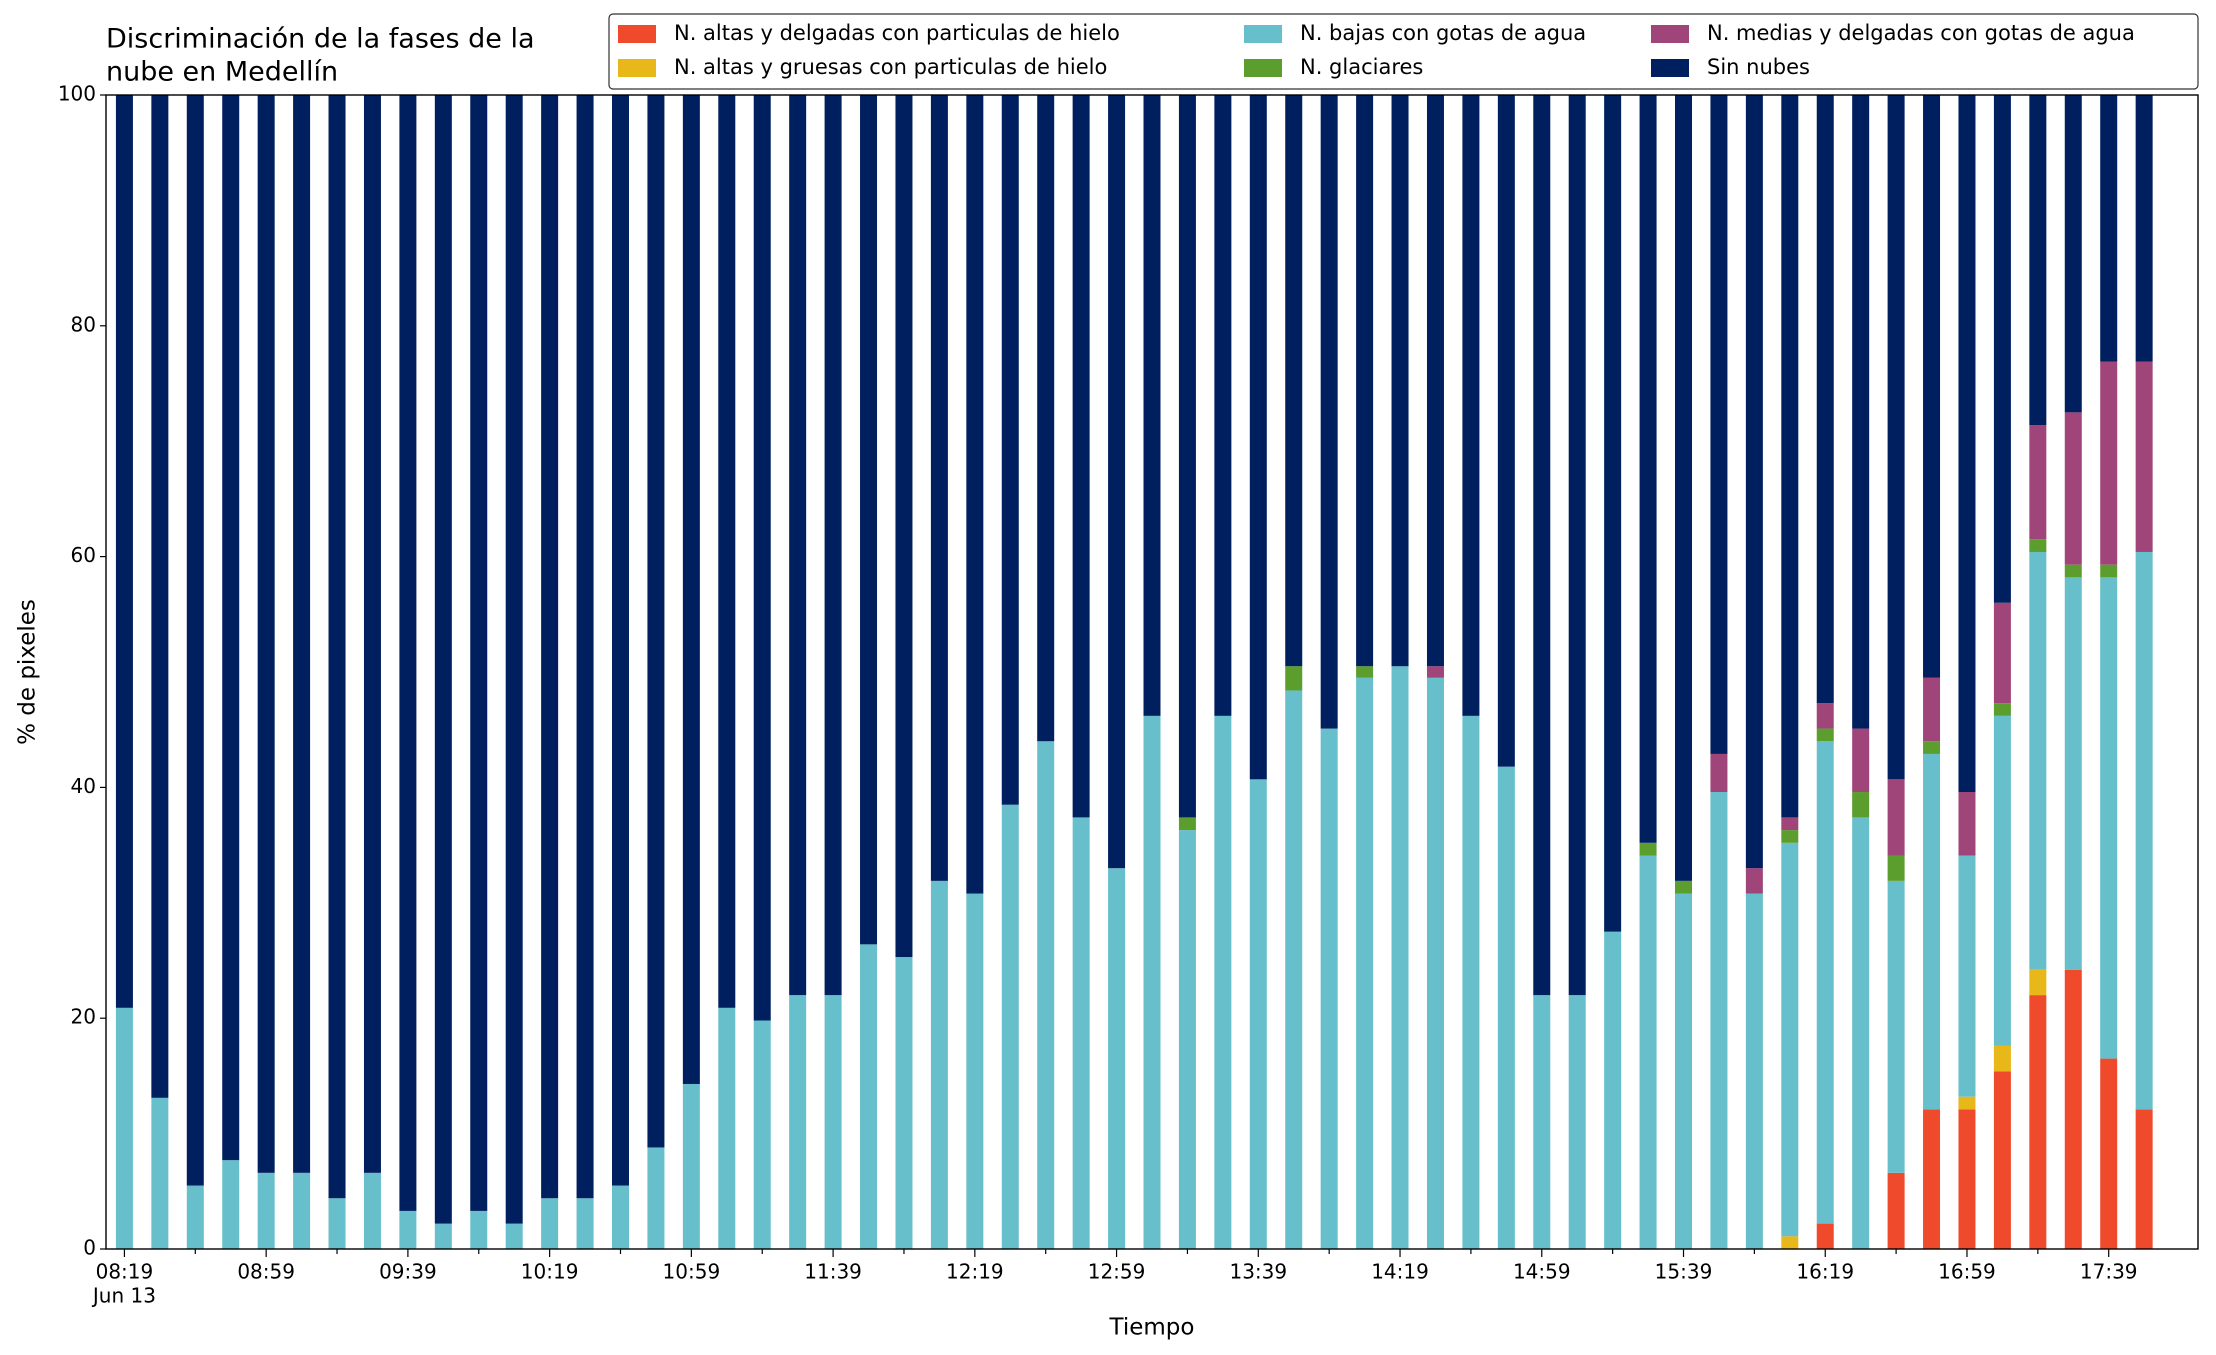 This screenshot has width=2216, height=1355. Describe the element at coordinates (1400, 1272) in the screenshot. I see `x-tick-label: 14:19` at that location.